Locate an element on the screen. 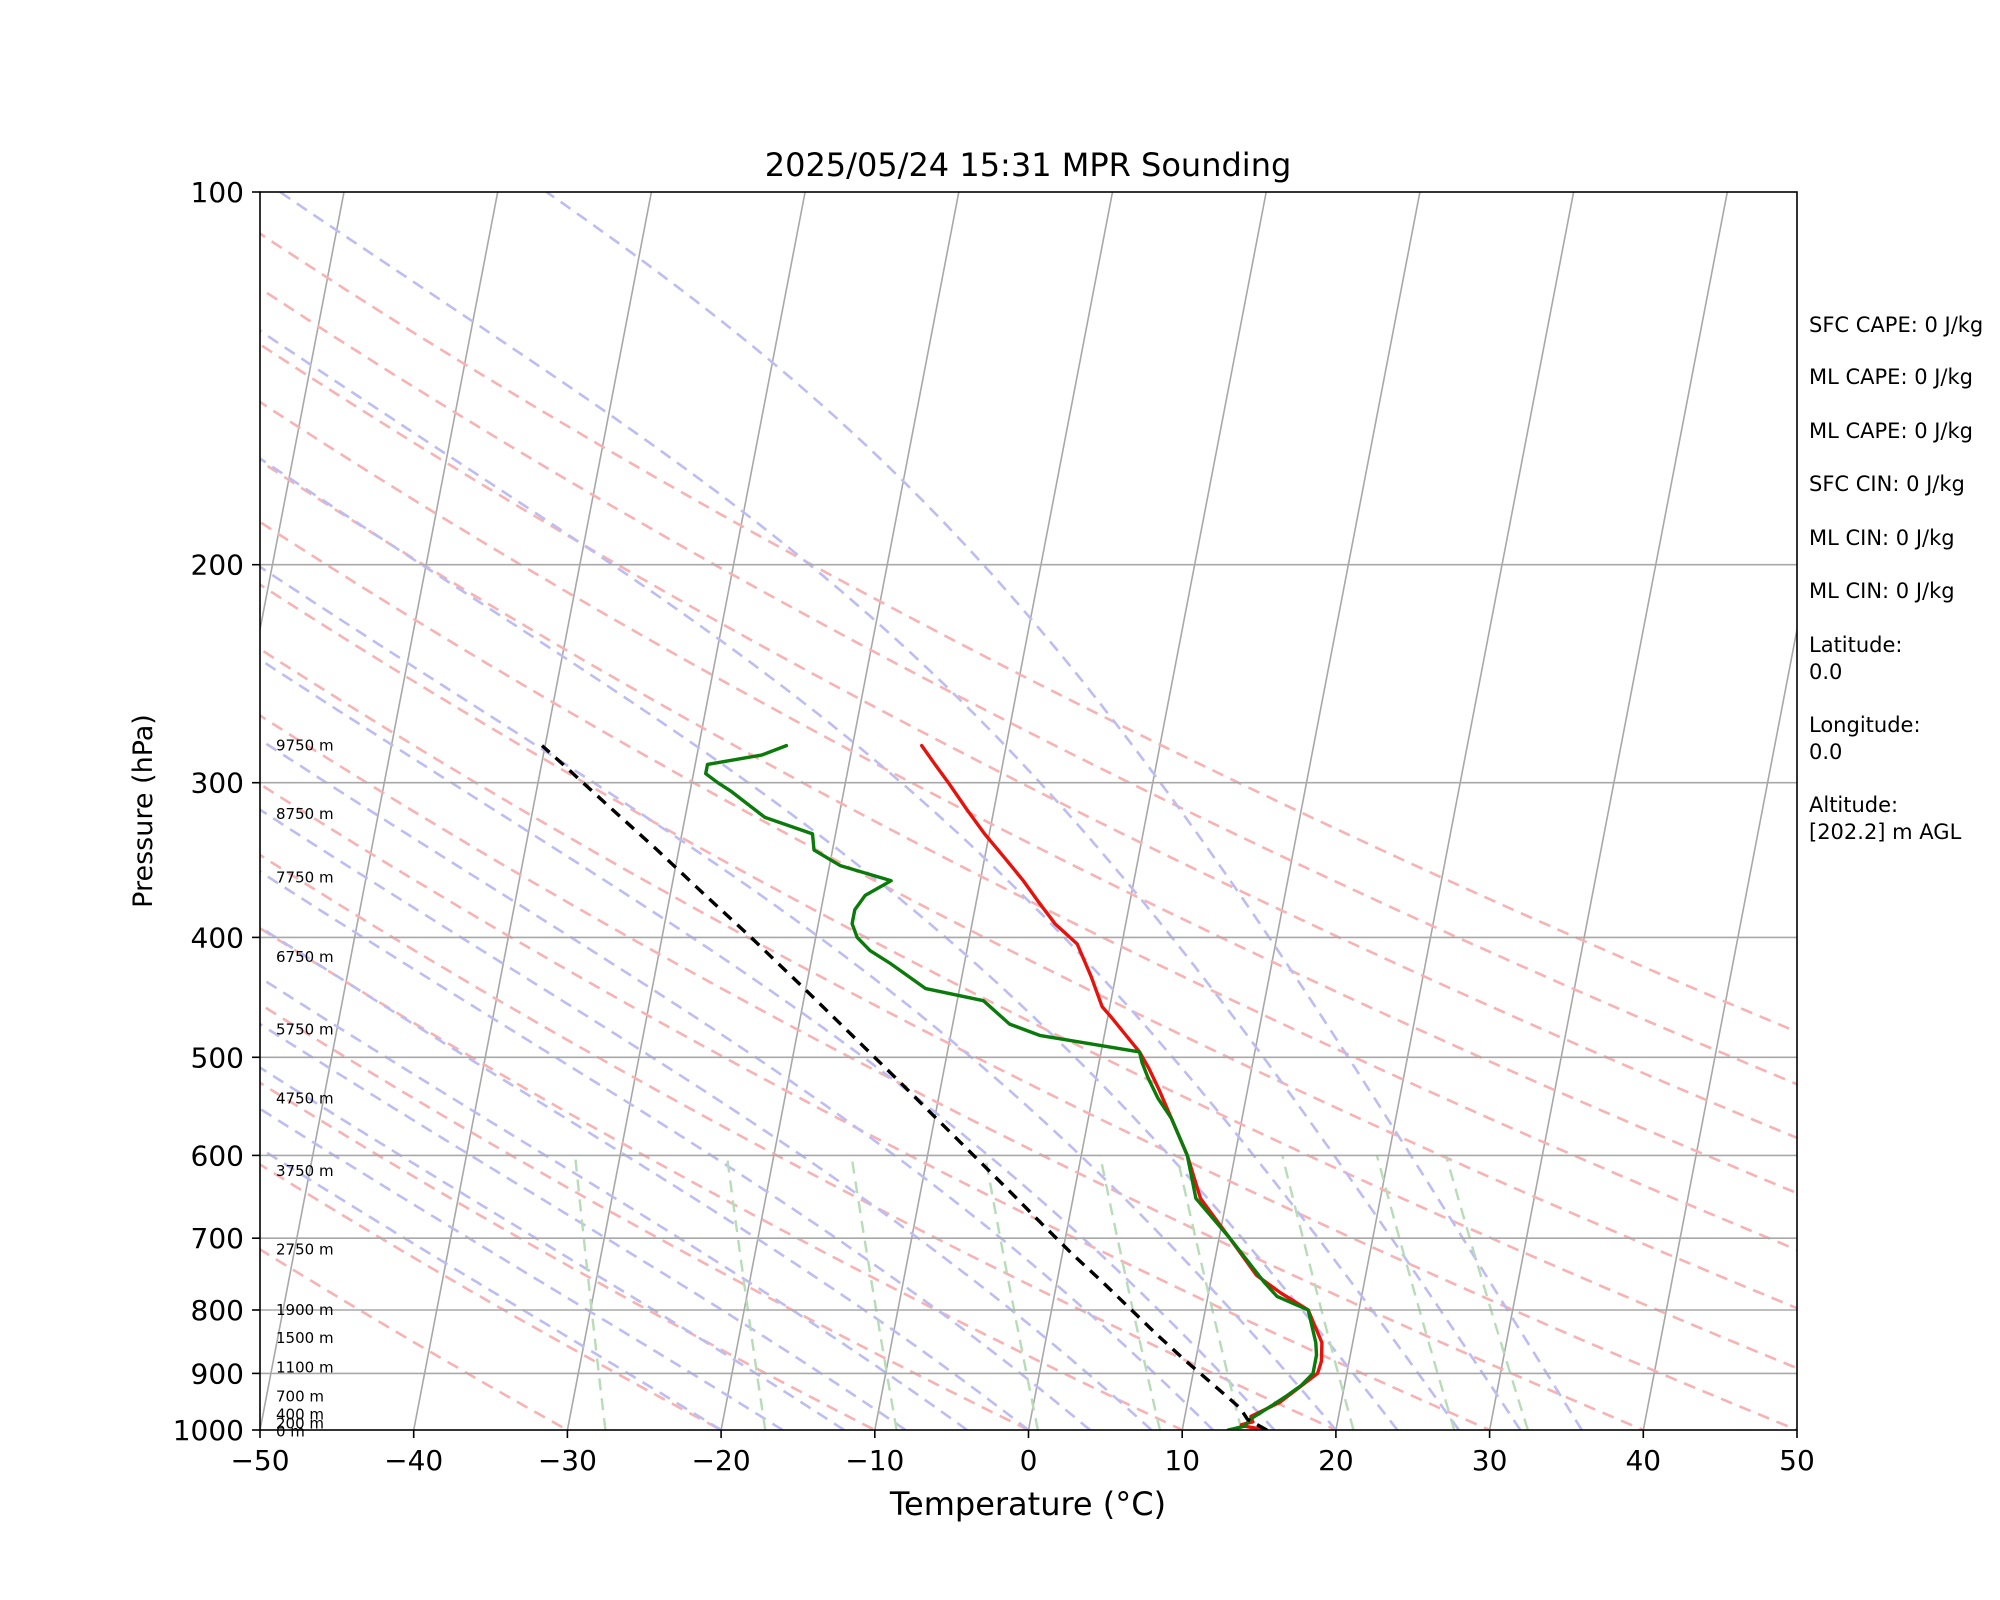 This screenshot has height=1600, width=2000. dewpoint-profile-line is located at coordinates (1011, 1086).